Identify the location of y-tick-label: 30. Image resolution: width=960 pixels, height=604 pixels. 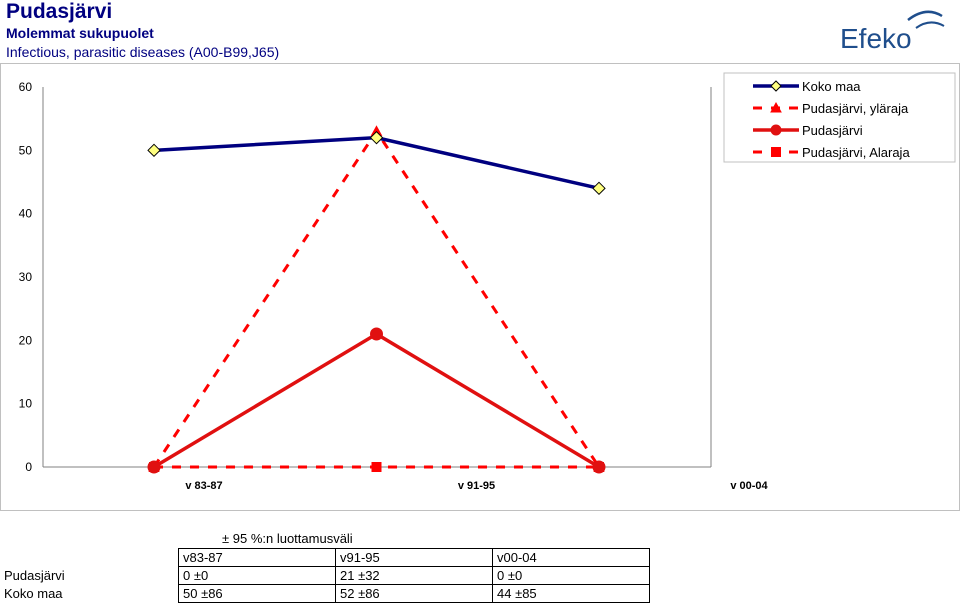
(26, 277).